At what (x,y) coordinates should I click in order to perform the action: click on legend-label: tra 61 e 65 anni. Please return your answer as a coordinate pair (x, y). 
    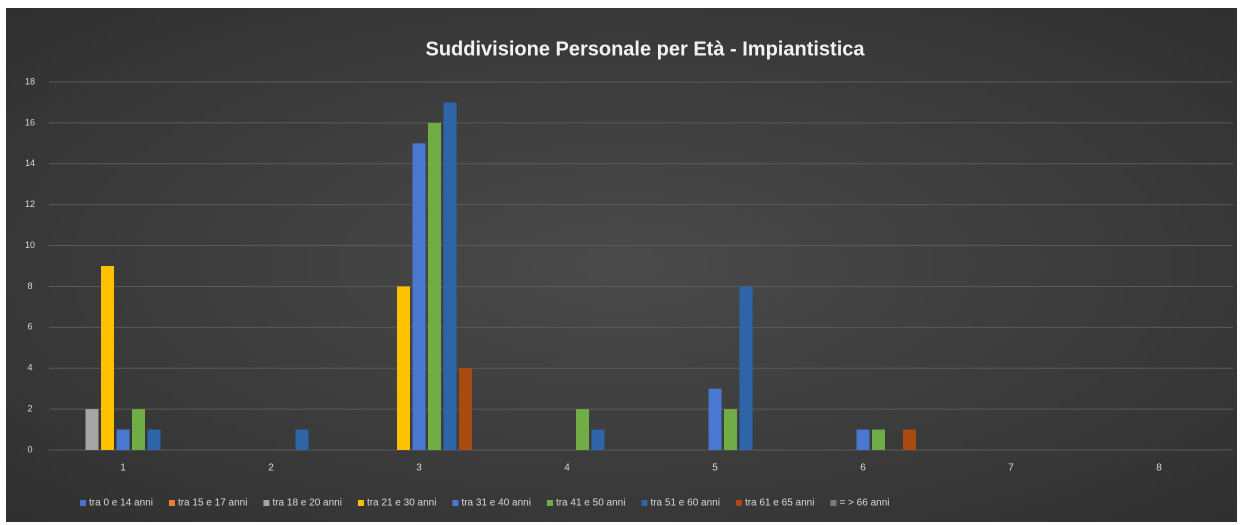
    Looking at the image, I should click on (780, 503).